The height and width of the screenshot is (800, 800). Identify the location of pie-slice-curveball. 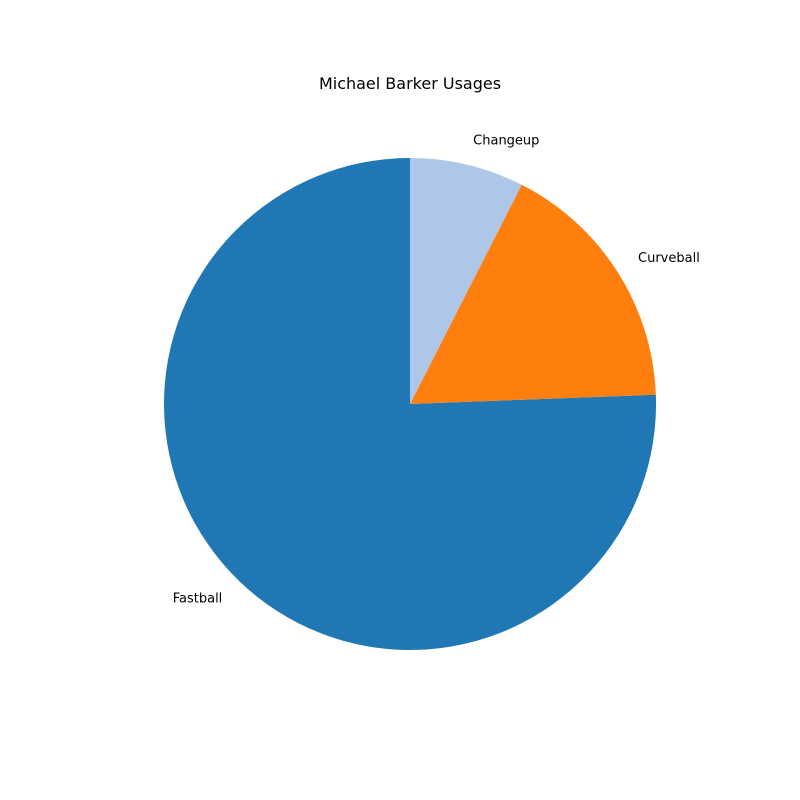
(533, 294).